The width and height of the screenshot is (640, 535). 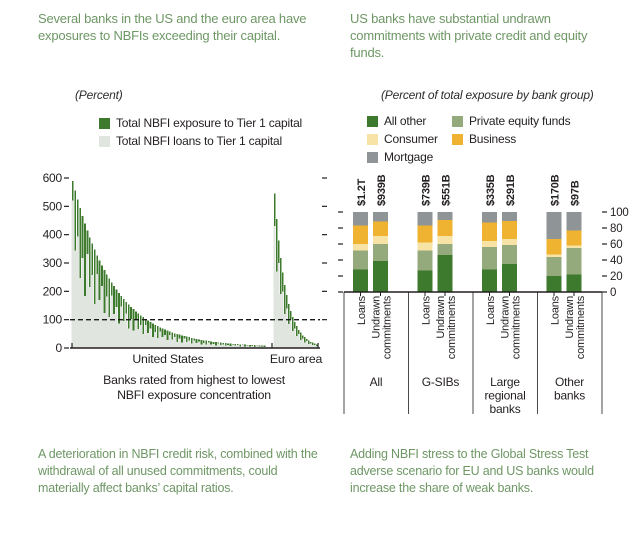 What do you see at coordinates (362, 192) in the screenshot?
I see `bar-total-label: $1.2T` at bounding box center [362, 192].